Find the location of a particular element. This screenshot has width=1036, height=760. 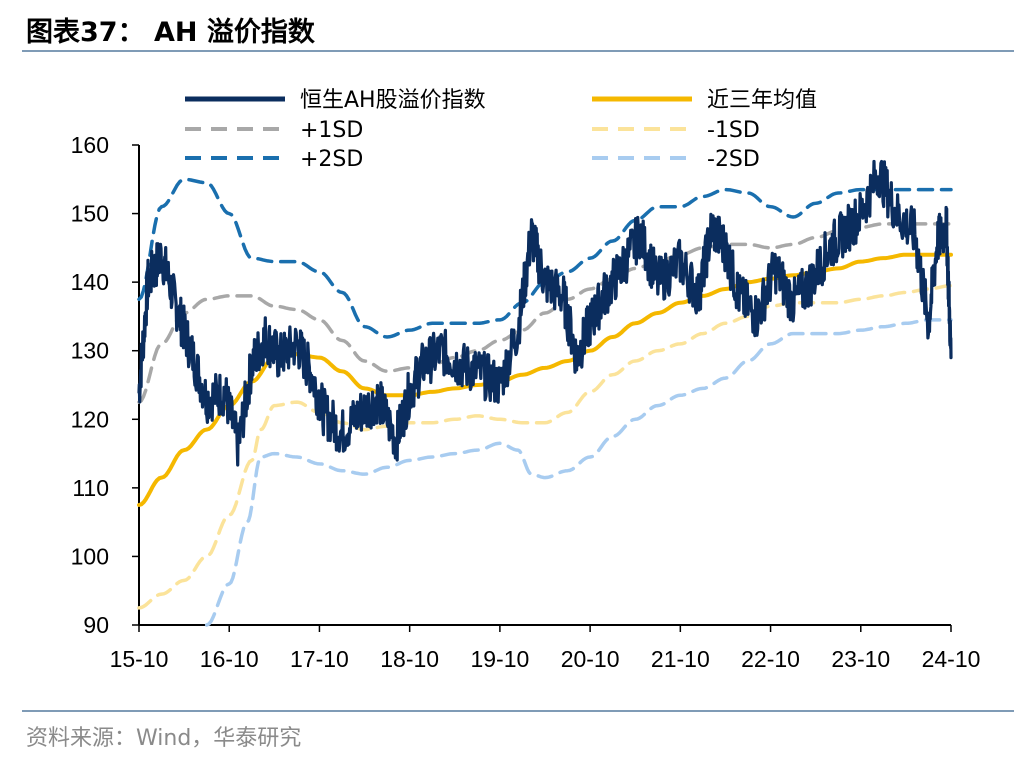

legend-label-5: -2SD is located at coordinates (733, 159).